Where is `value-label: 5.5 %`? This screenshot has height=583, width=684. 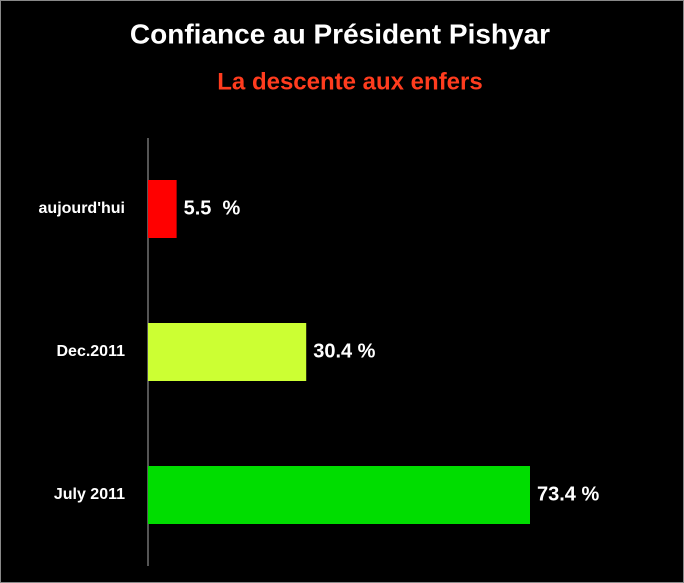
value-label: 5.5 % is located at coordinates (212, 208).